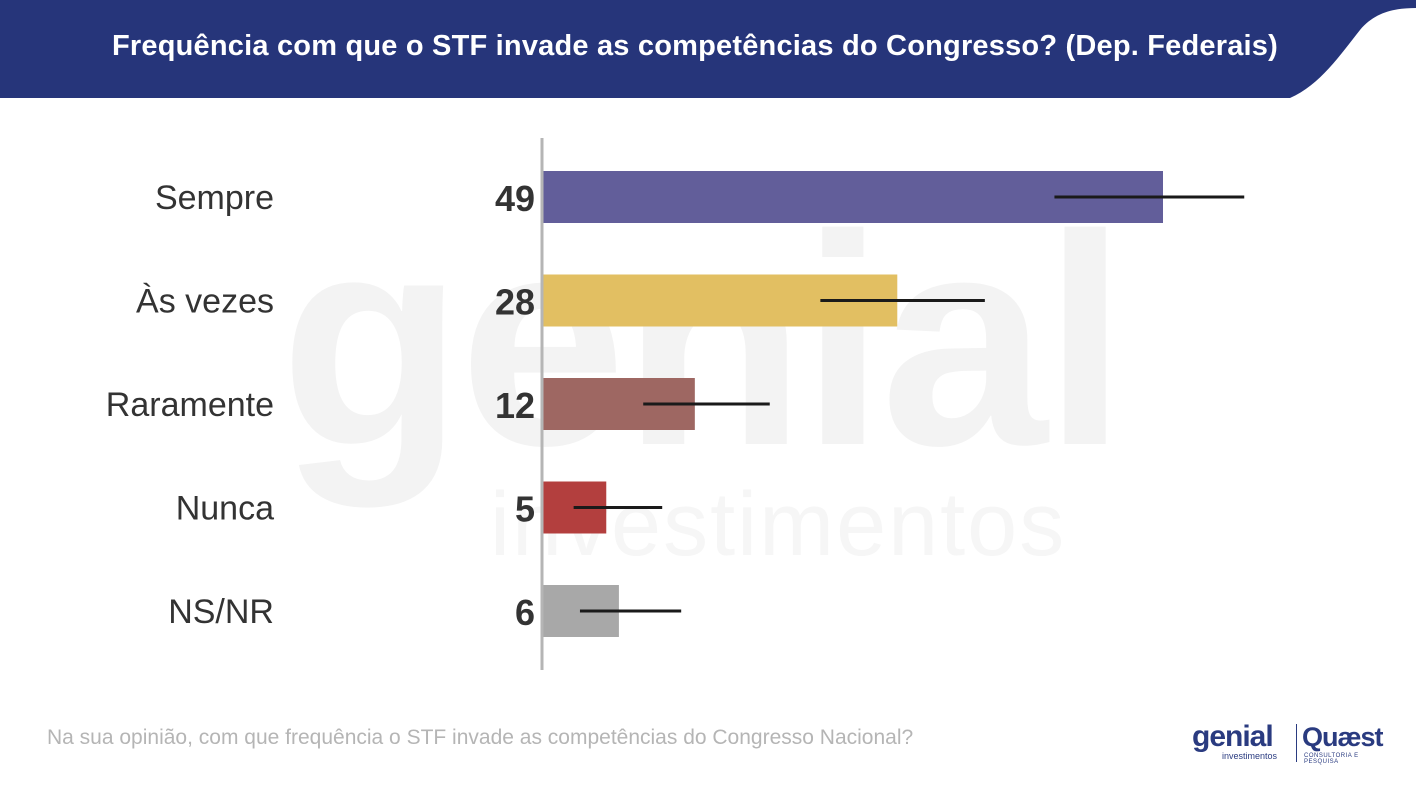 Image resolution: width=1416 pixels, height=790 pixels. I want to click on category-label-4: NS/NR, so click(221, 612).